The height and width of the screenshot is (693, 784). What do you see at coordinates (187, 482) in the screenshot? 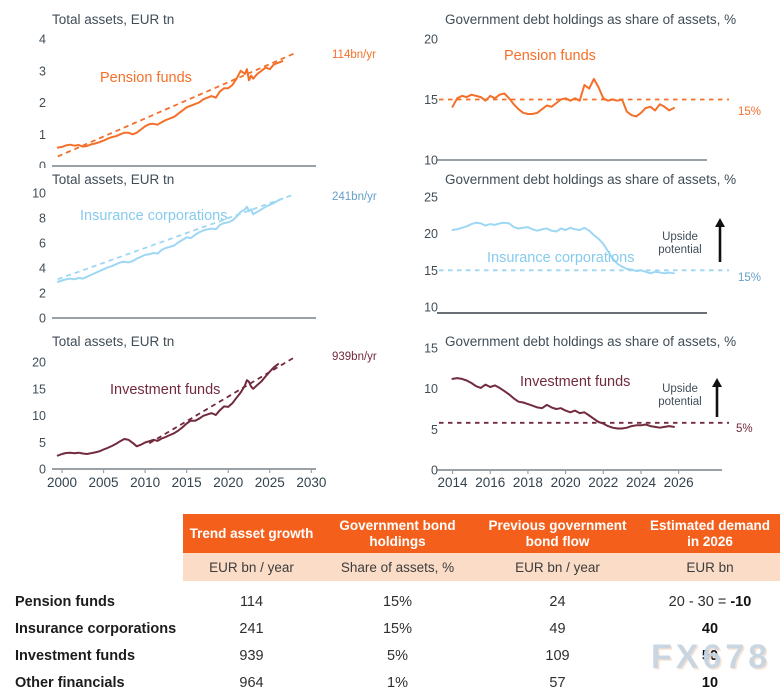
I see `x-tick-label: 2015` at bounding box center [187, 482].